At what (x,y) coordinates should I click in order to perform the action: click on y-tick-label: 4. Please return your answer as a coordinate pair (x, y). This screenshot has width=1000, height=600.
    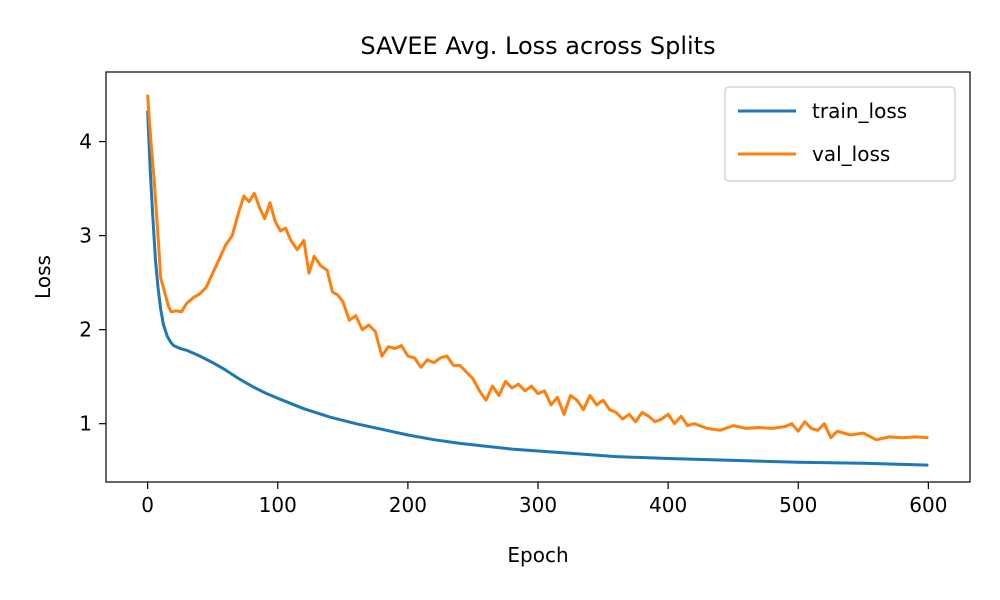
    Looking at the image, I should click on (85, 142).